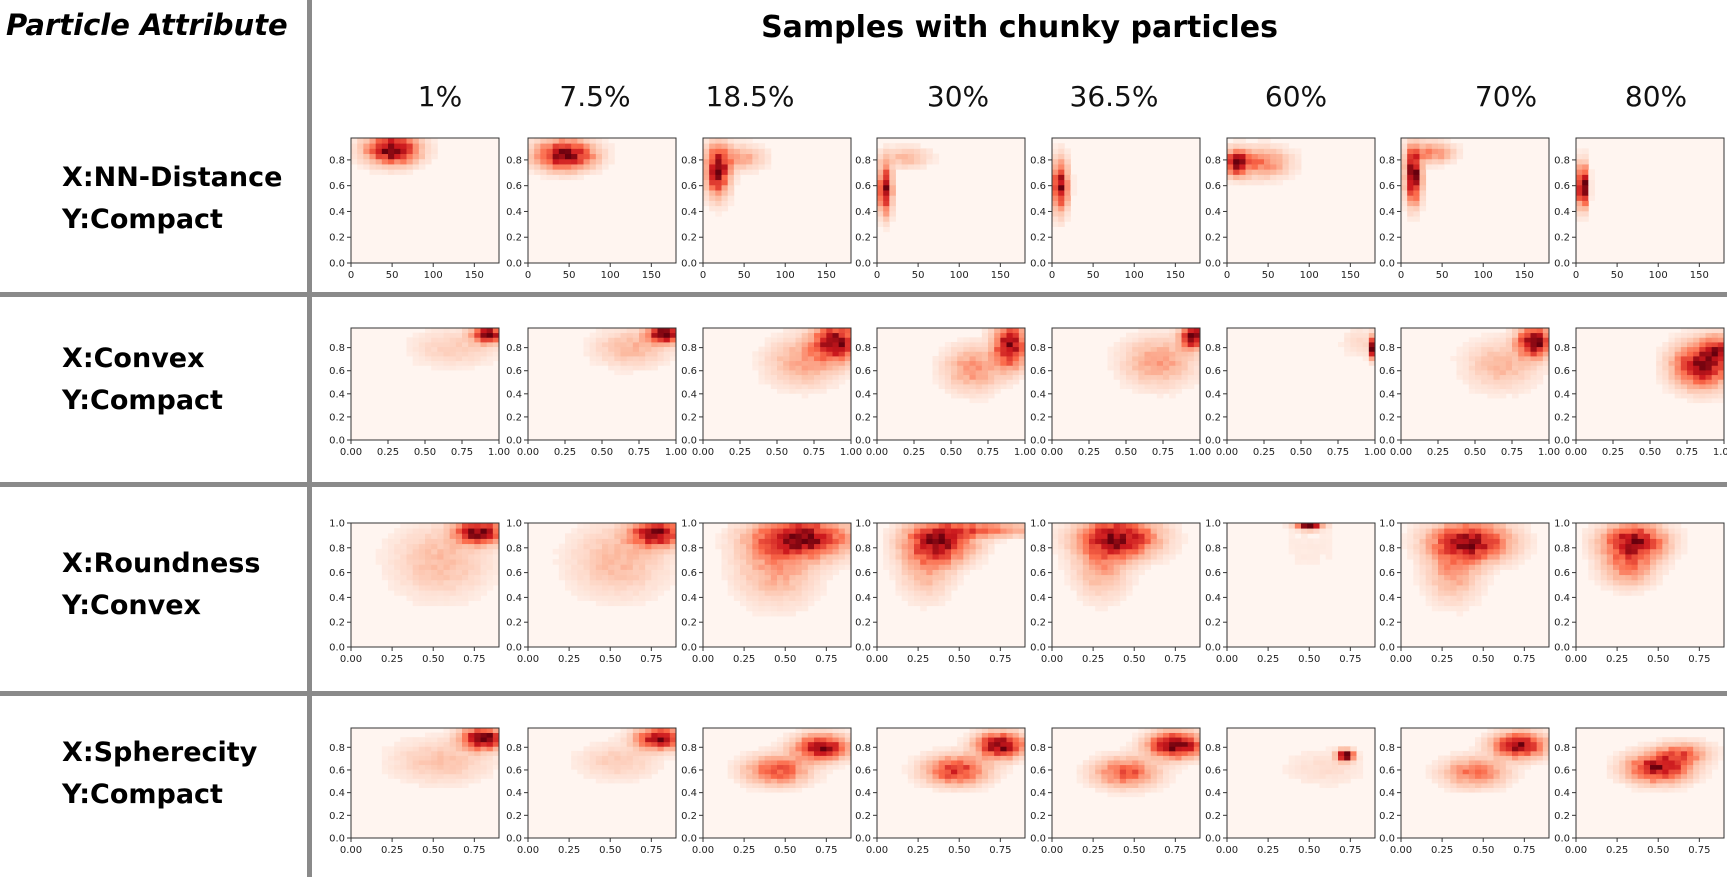  I want to click on y-tick-label: 0.6, so click(337, 770).